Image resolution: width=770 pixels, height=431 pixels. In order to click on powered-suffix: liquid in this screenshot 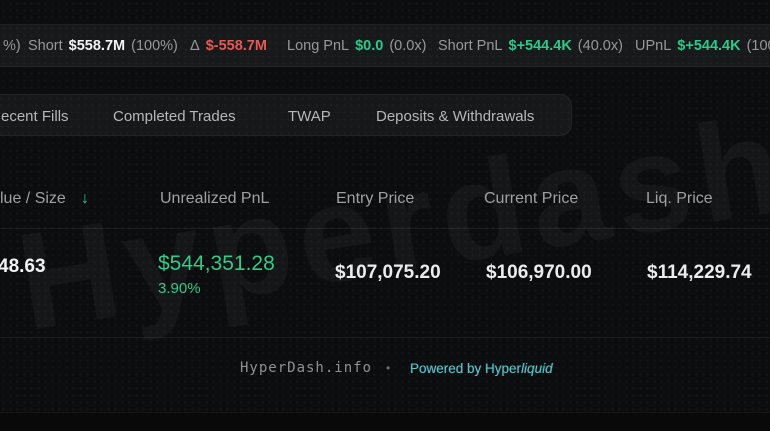, I will do `click(537, 368)`.